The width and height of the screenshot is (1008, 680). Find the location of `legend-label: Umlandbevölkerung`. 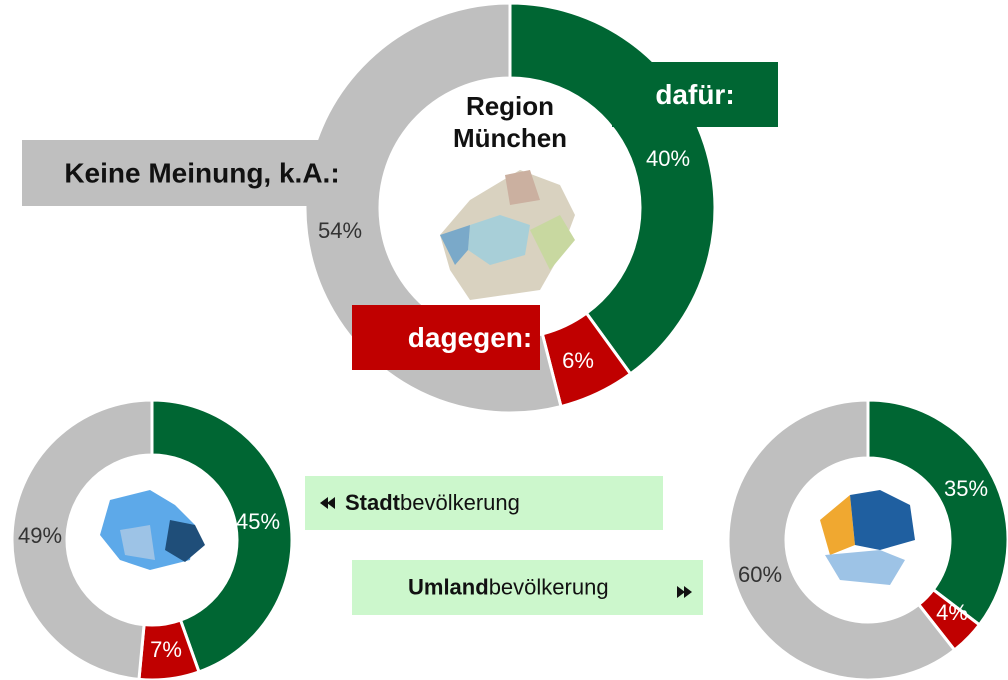

legend-label: Umlandbevölkerung is located at coordinates (508, 586).